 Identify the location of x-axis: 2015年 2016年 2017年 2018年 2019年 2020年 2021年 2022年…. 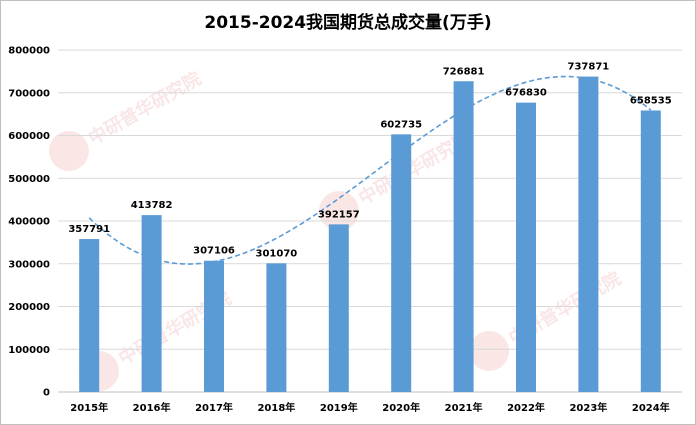
(369, 407).